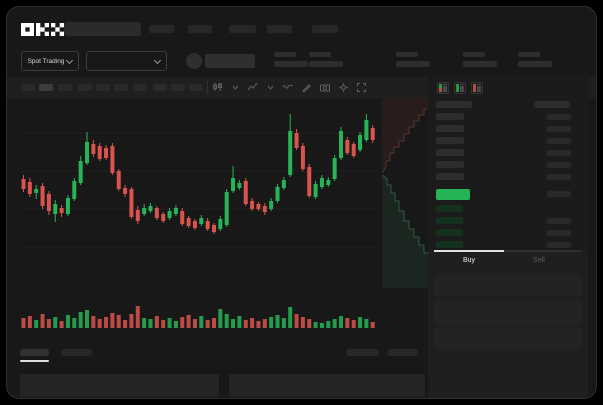 The width and height of the screenshot is (603, 405). What do you see at coordinates (404, 141) in the screenshot?
I see `depth-asks-line` at bounding box center [404, 141].